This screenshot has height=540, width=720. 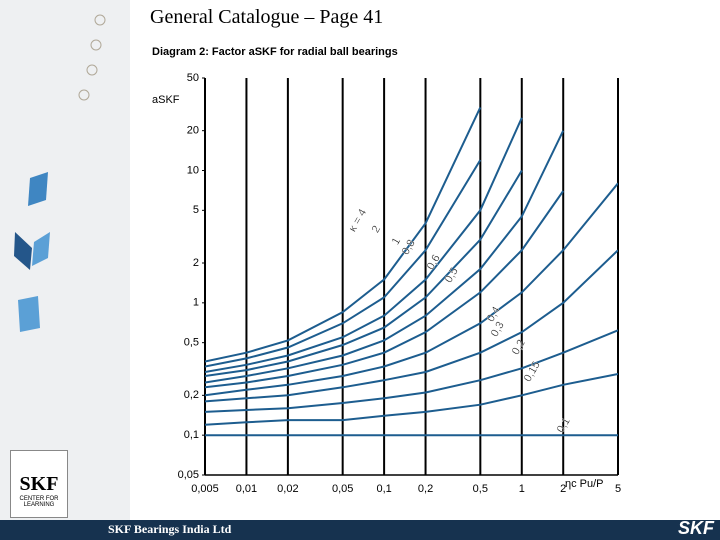 What do you see at coordinates (360, 530) in the screenshot?
I see `footer-bar` at bounding box center [360, 530].